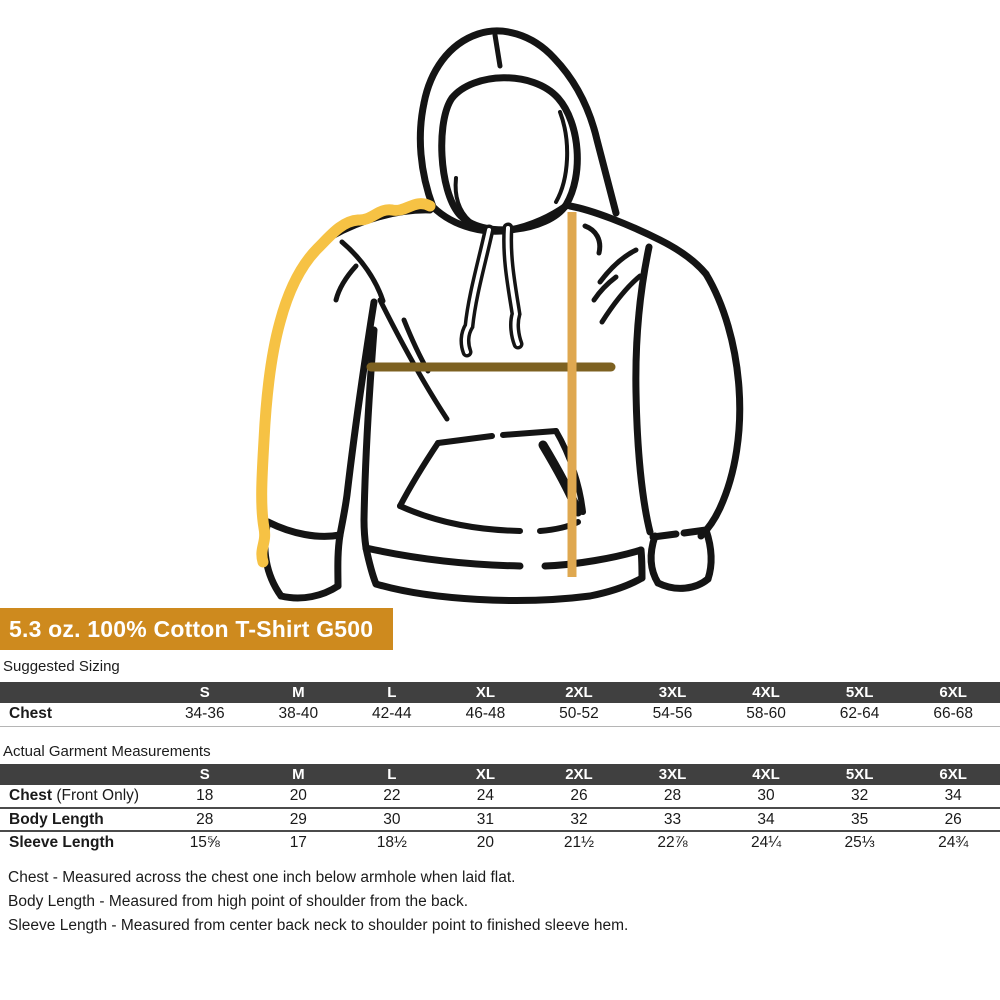  Describe the element at coordinates (579, 842) in the screenshot. I see `measurement-cell: 21½` at that location.